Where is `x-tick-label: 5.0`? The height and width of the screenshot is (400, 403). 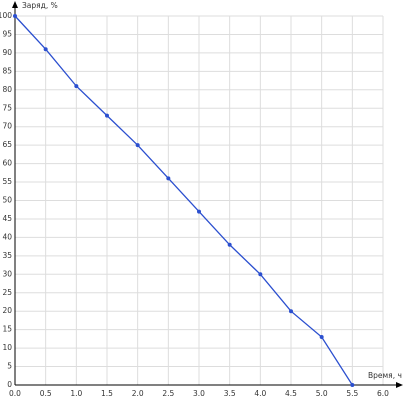 x-tick-label: 5.0 is located at coordinates (322, 393).